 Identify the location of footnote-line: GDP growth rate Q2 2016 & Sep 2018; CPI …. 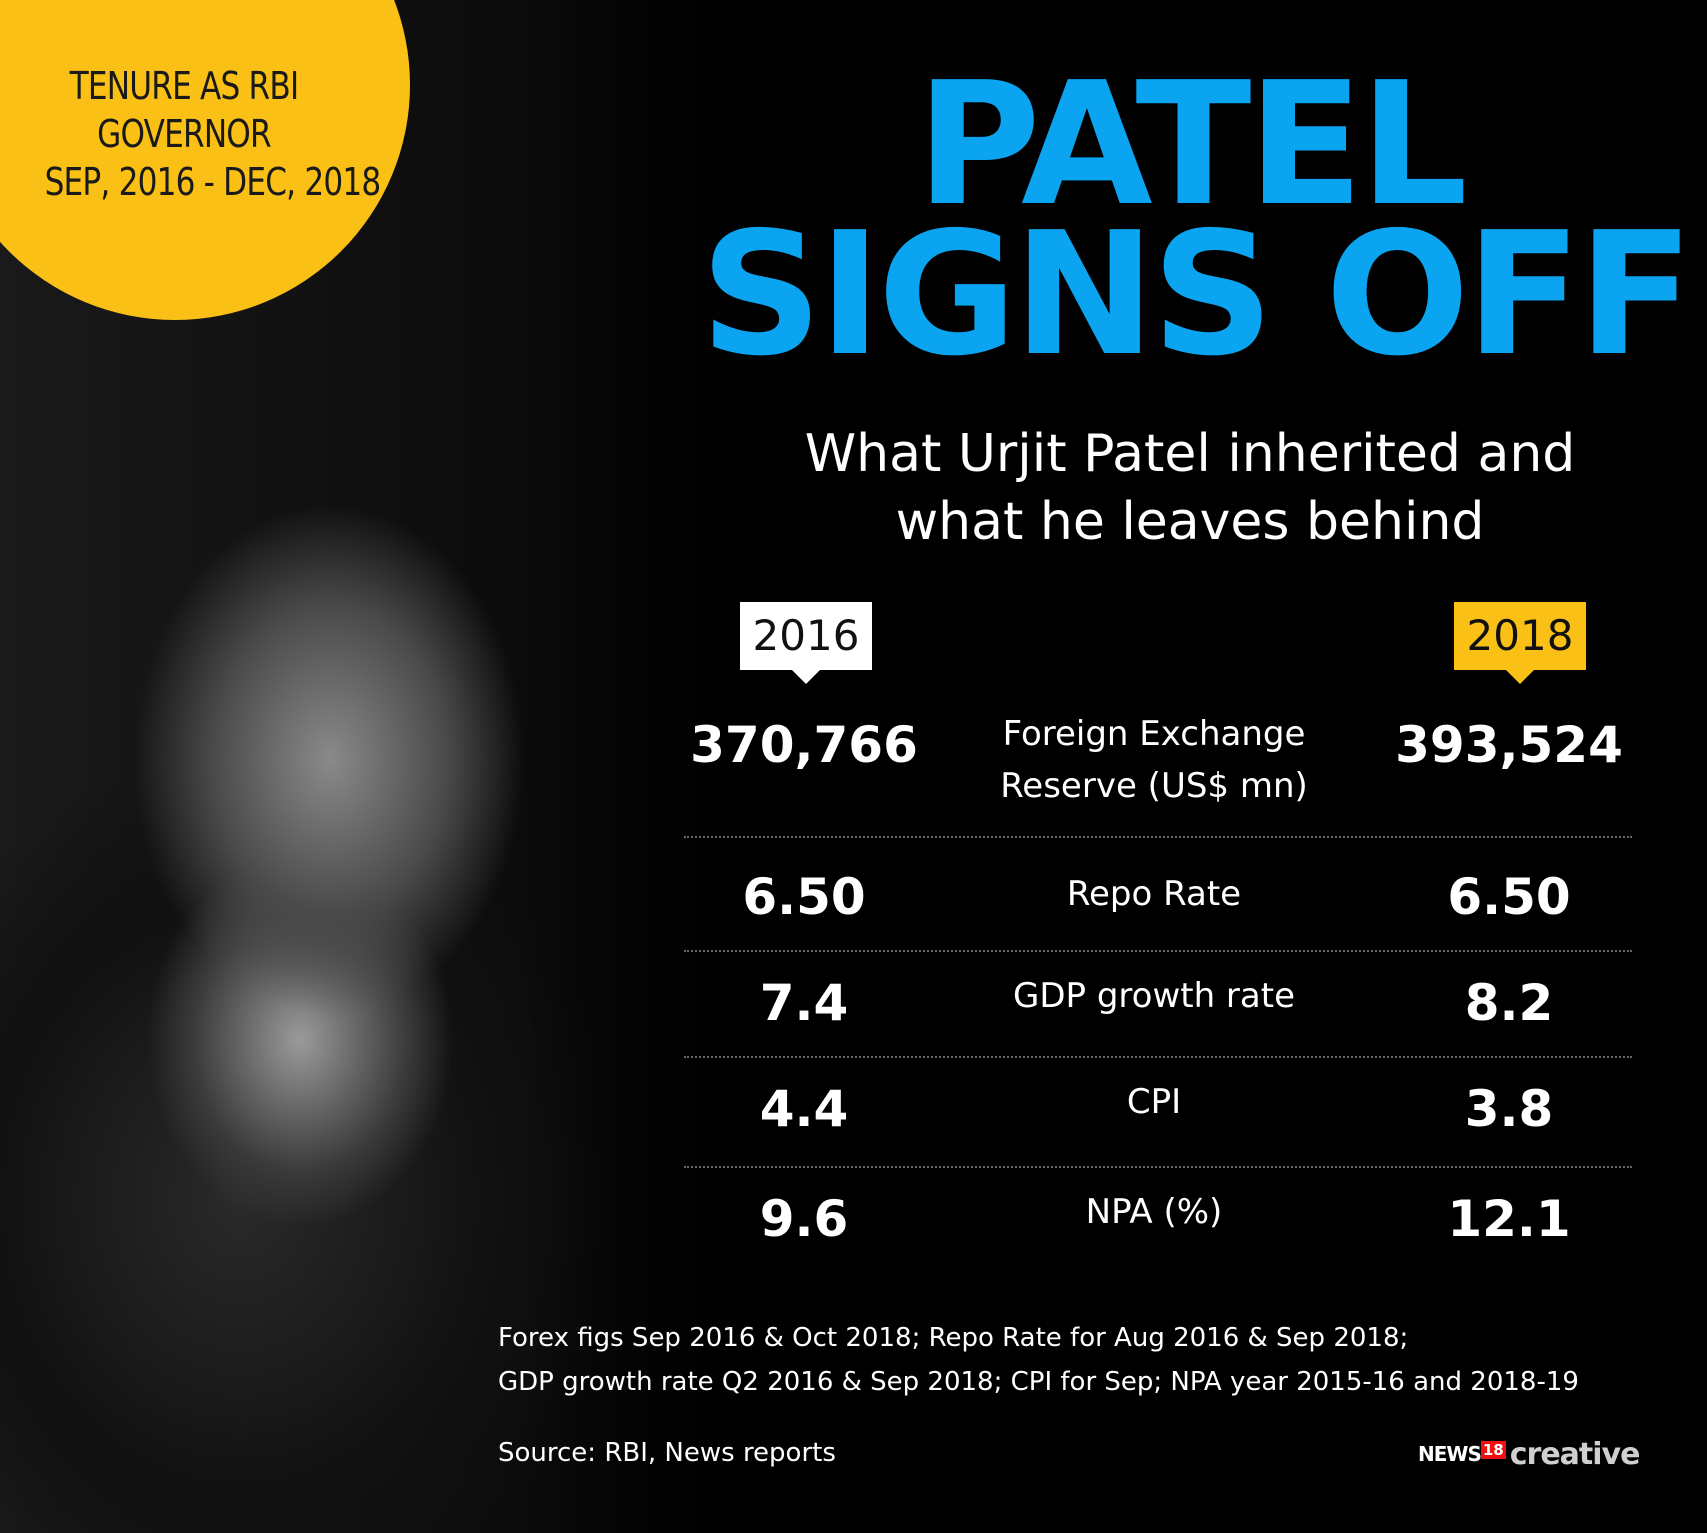
(1038, 1382).